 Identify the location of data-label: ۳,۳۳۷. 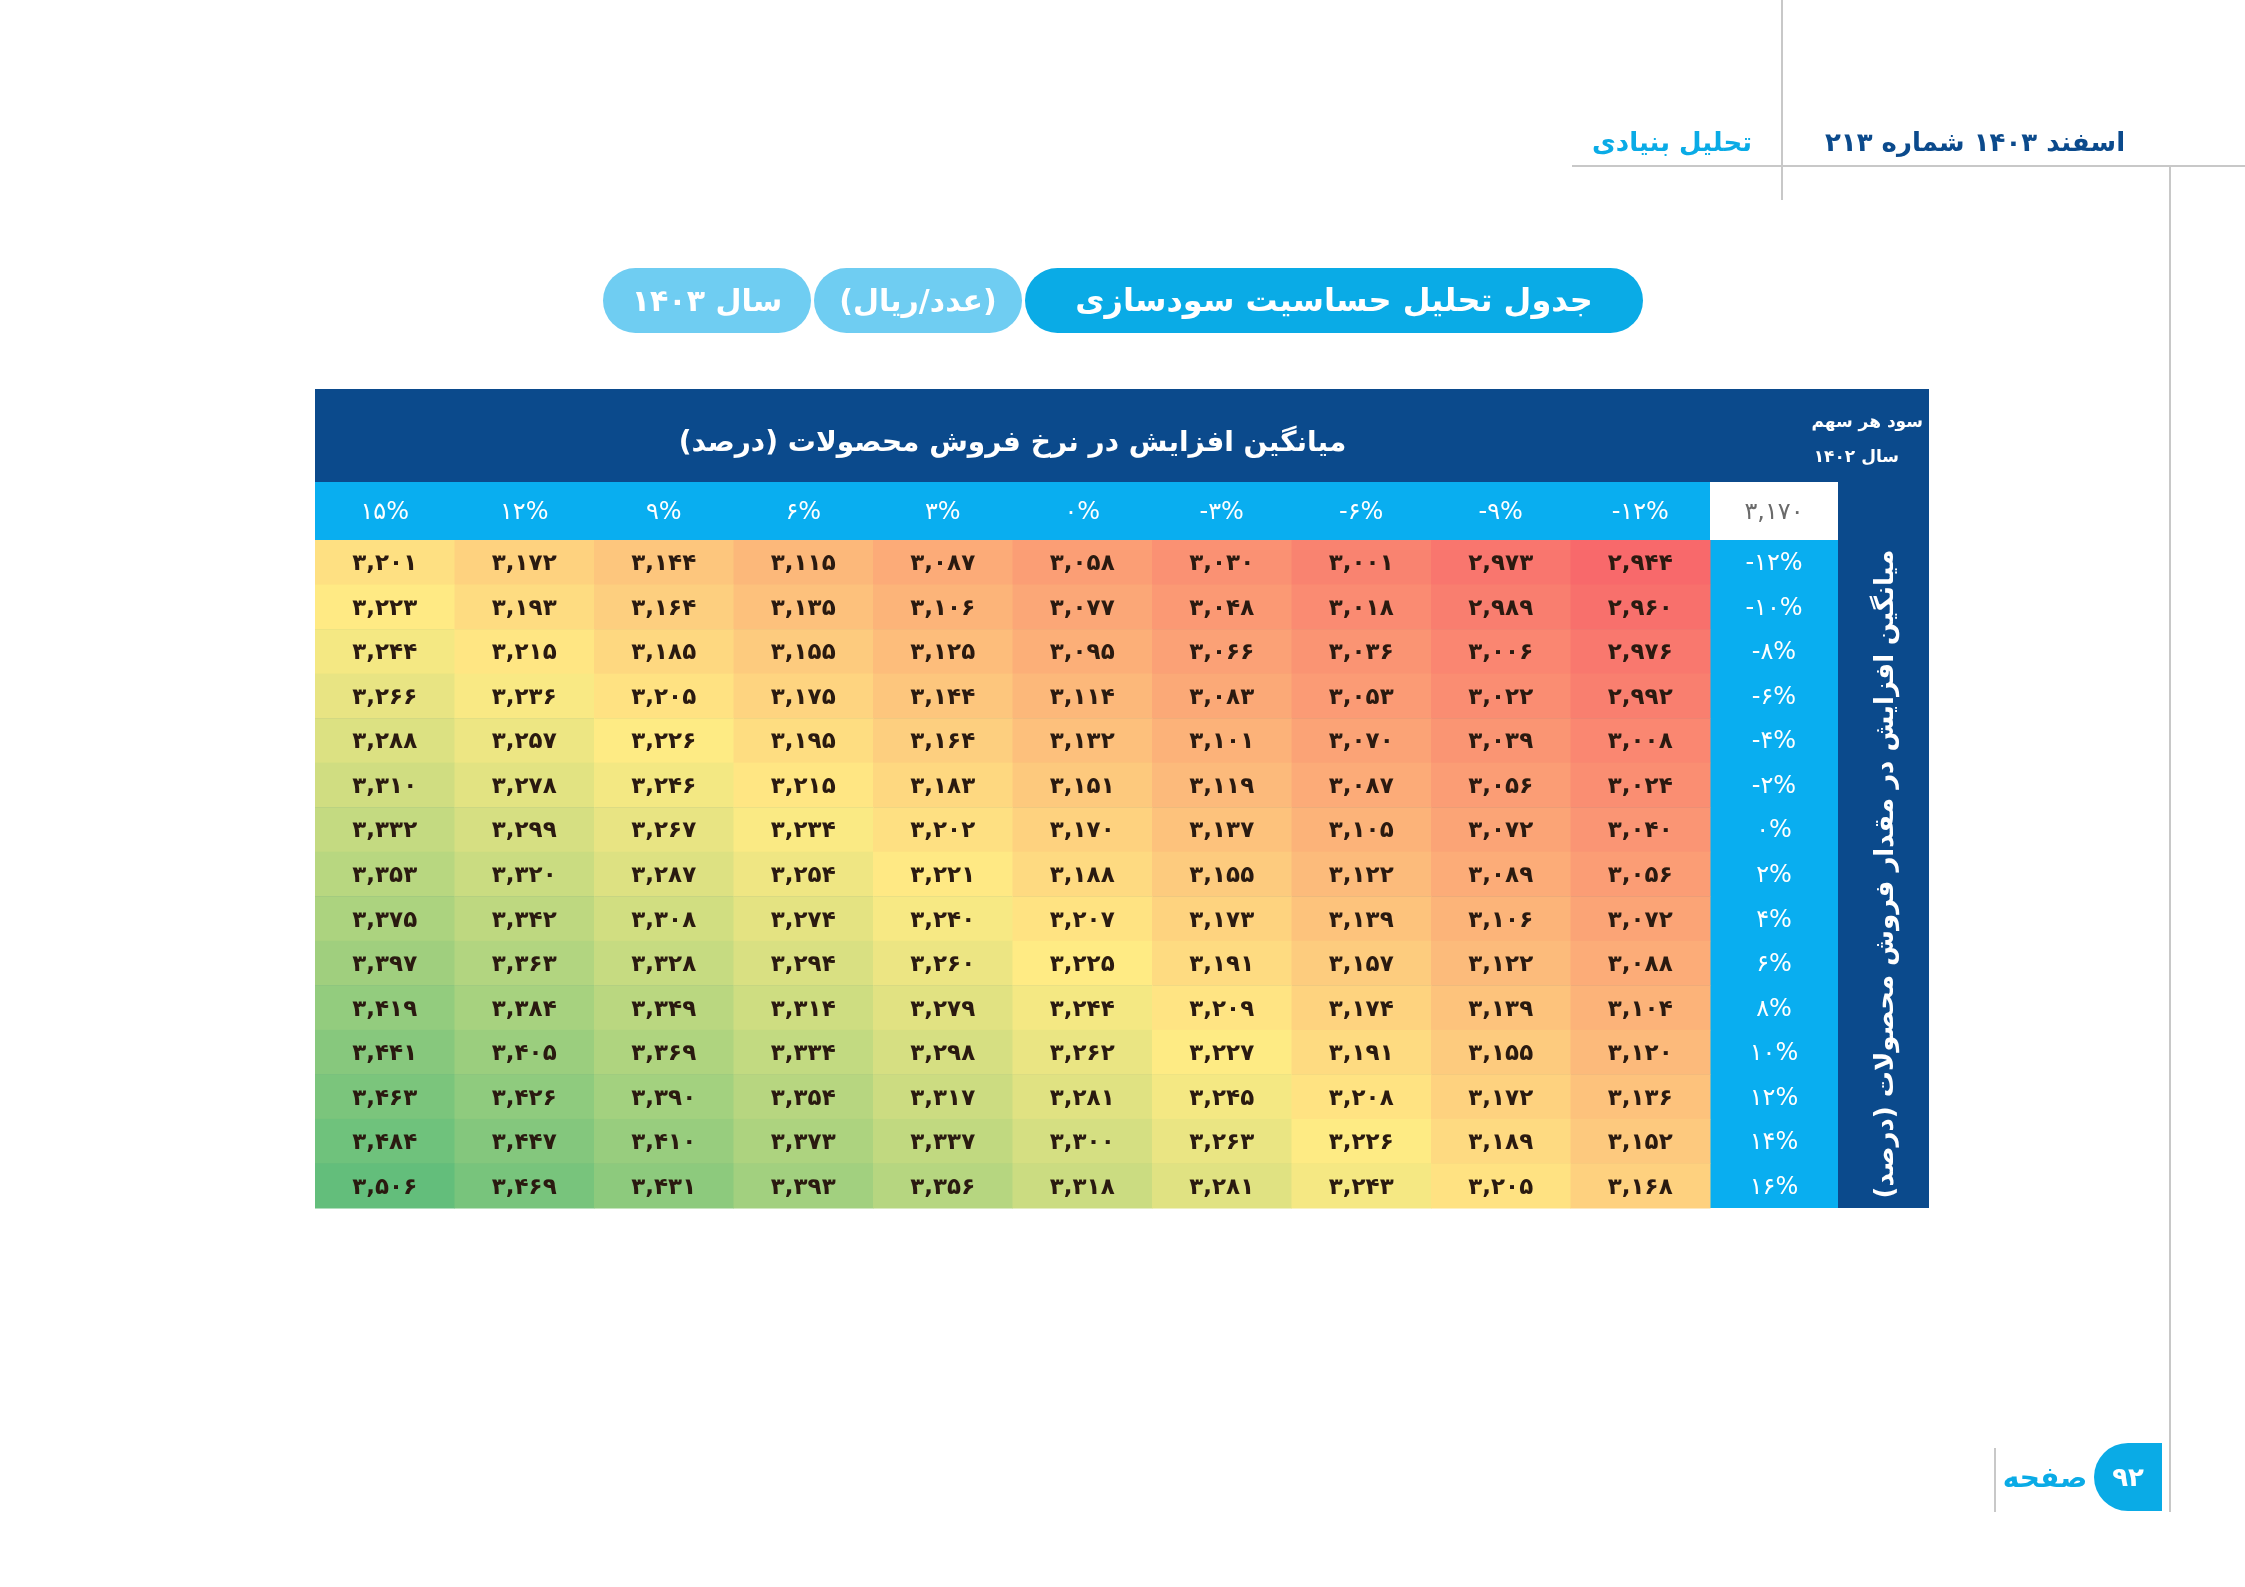
(943, 1141).